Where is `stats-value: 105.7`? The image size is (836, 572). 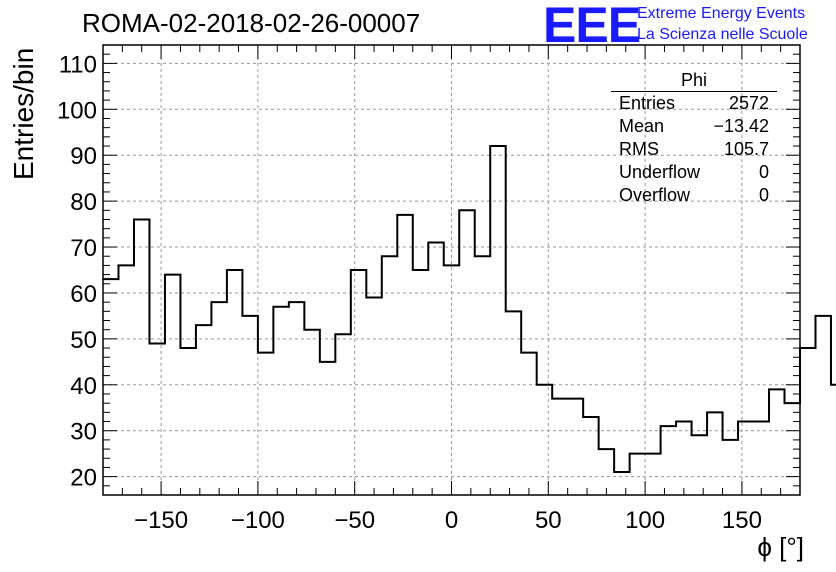
stats-value: 105.7 is located at coordinates (746, 149).